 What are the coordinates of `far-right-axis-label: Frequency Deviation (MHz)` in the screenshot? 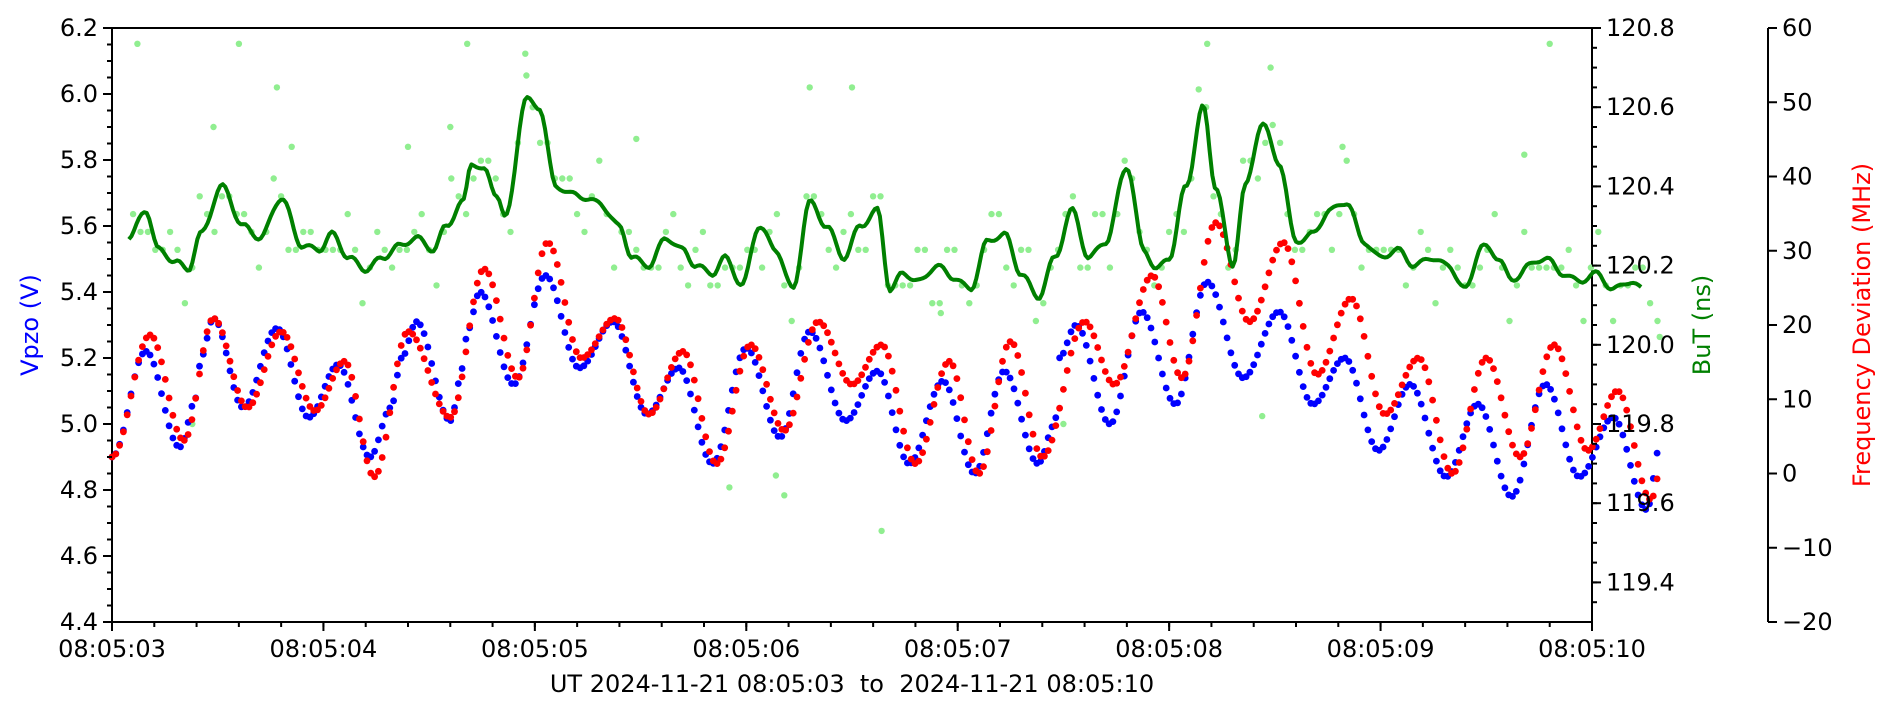 It's located at (1862, 325).